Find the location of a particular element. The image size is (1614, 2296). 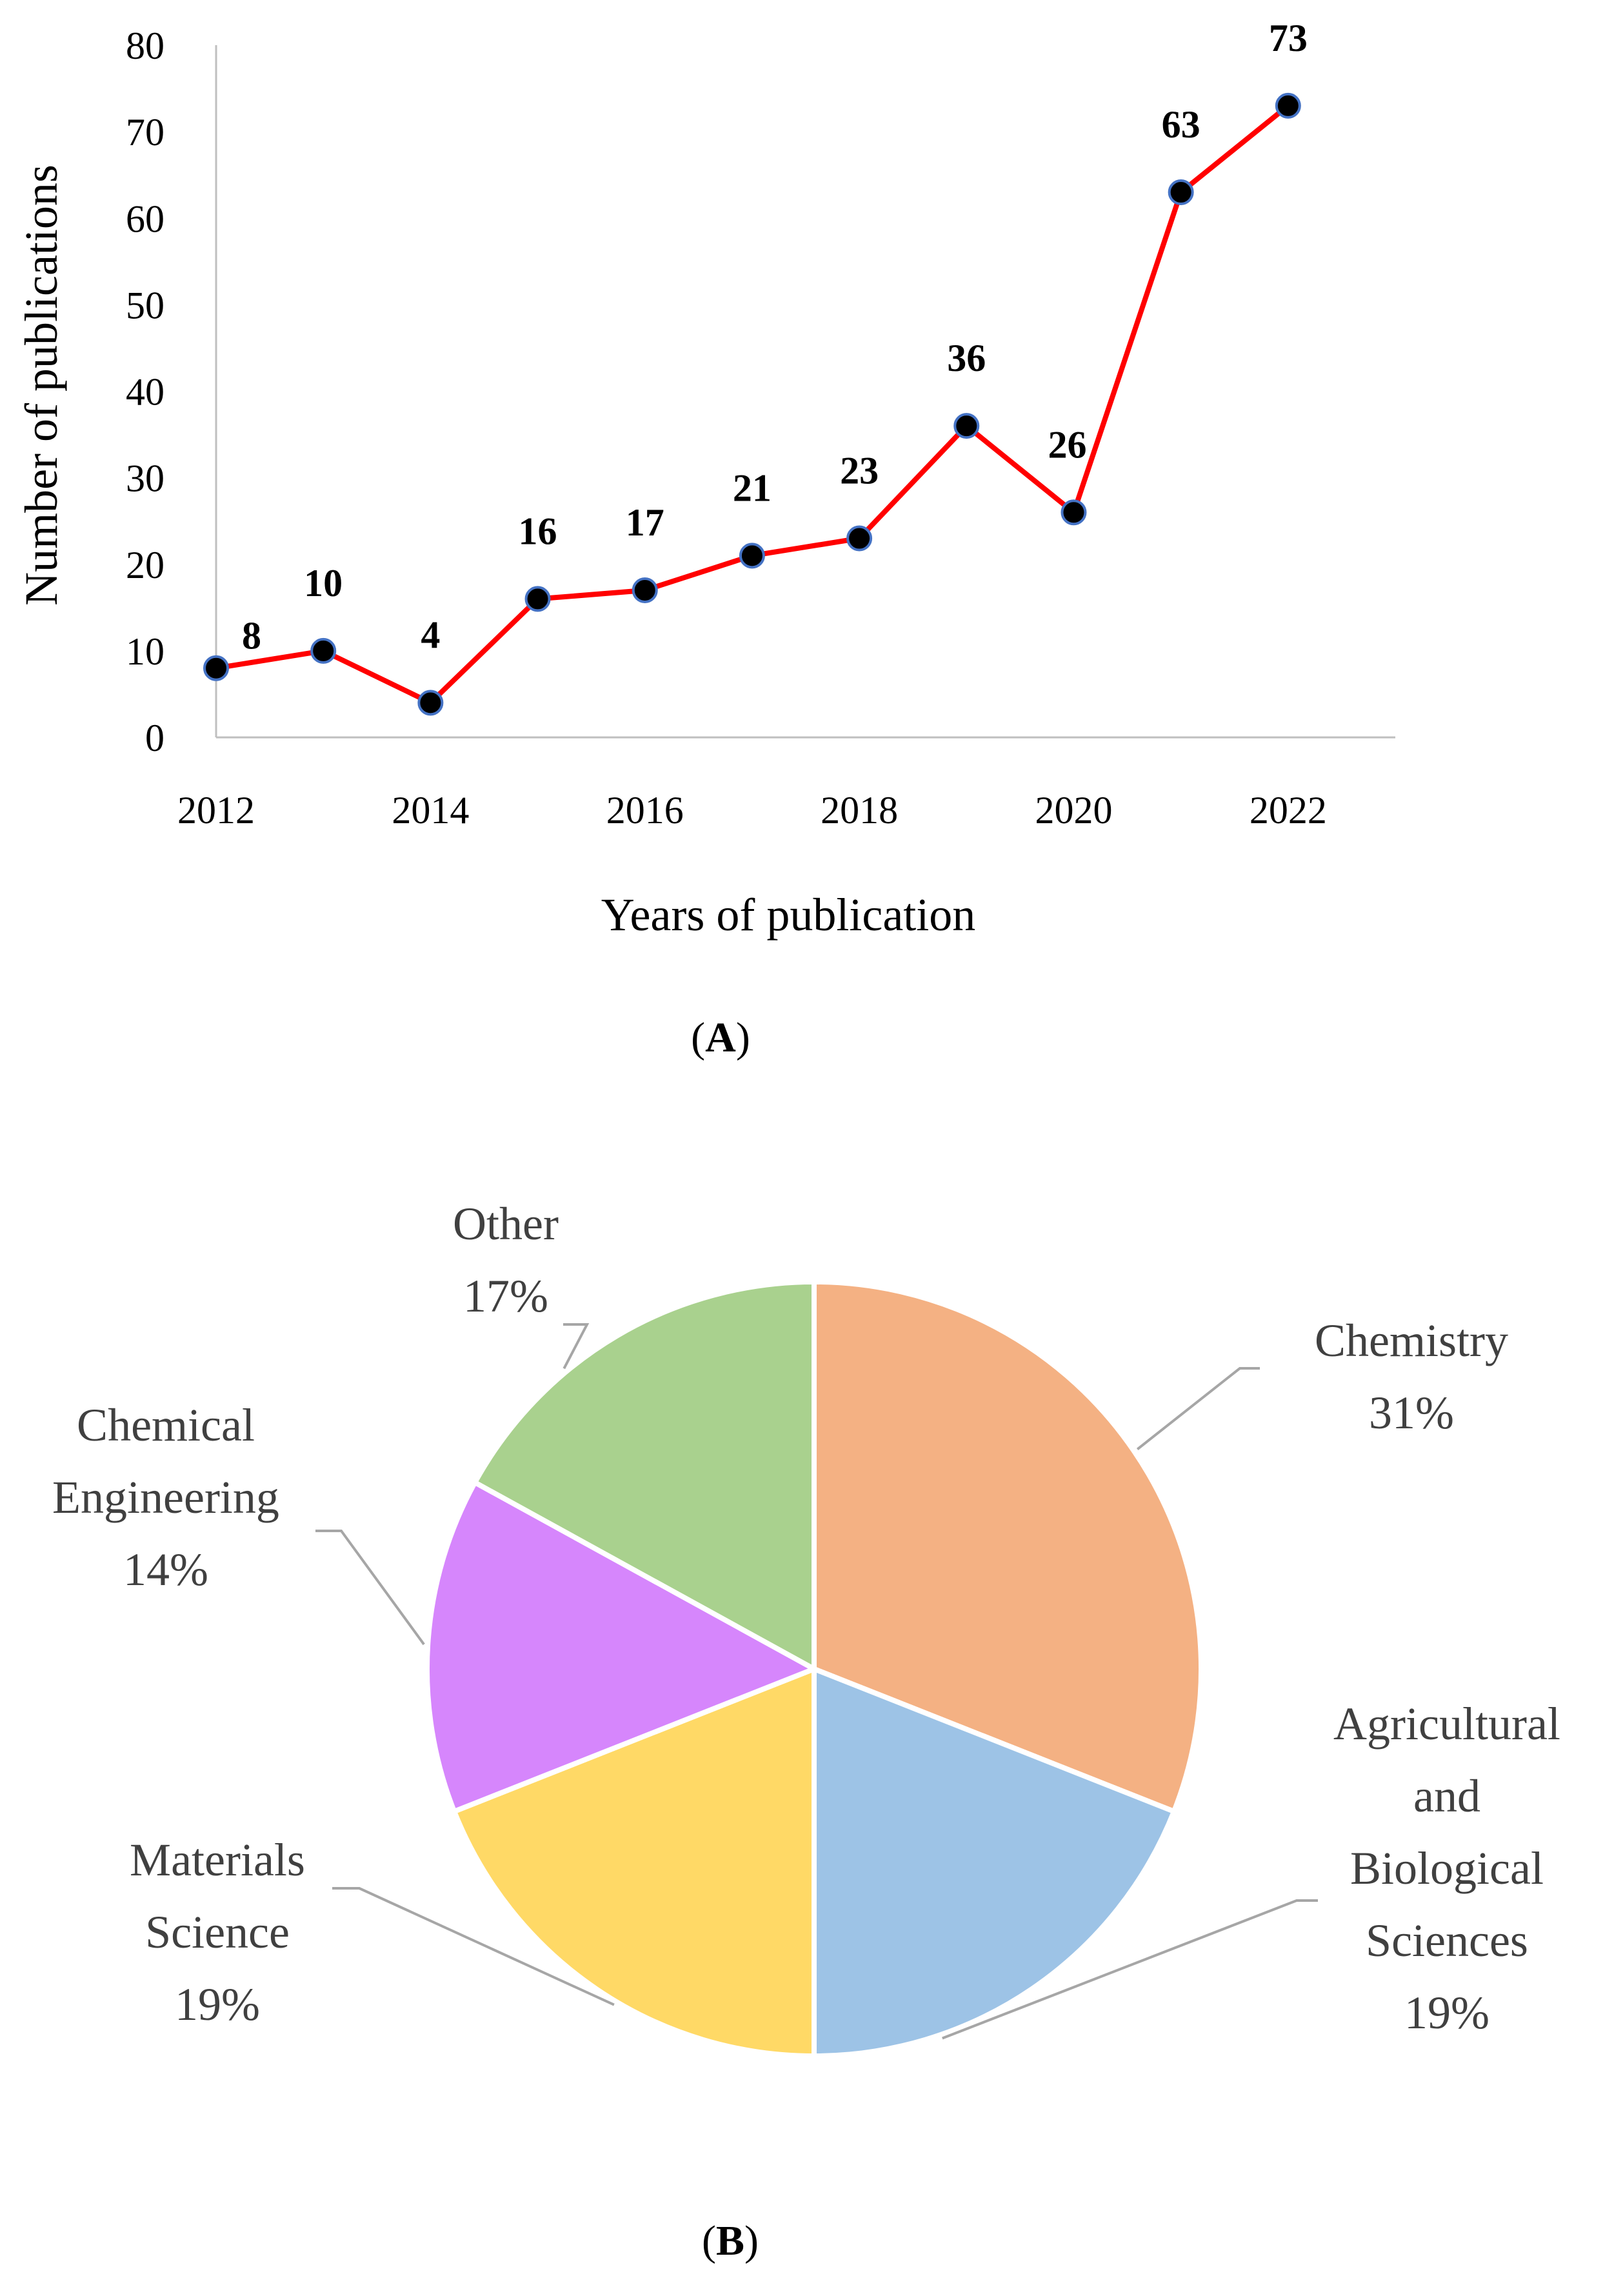

y-axis-title: Number of publications is located at coordinates (41, 385).